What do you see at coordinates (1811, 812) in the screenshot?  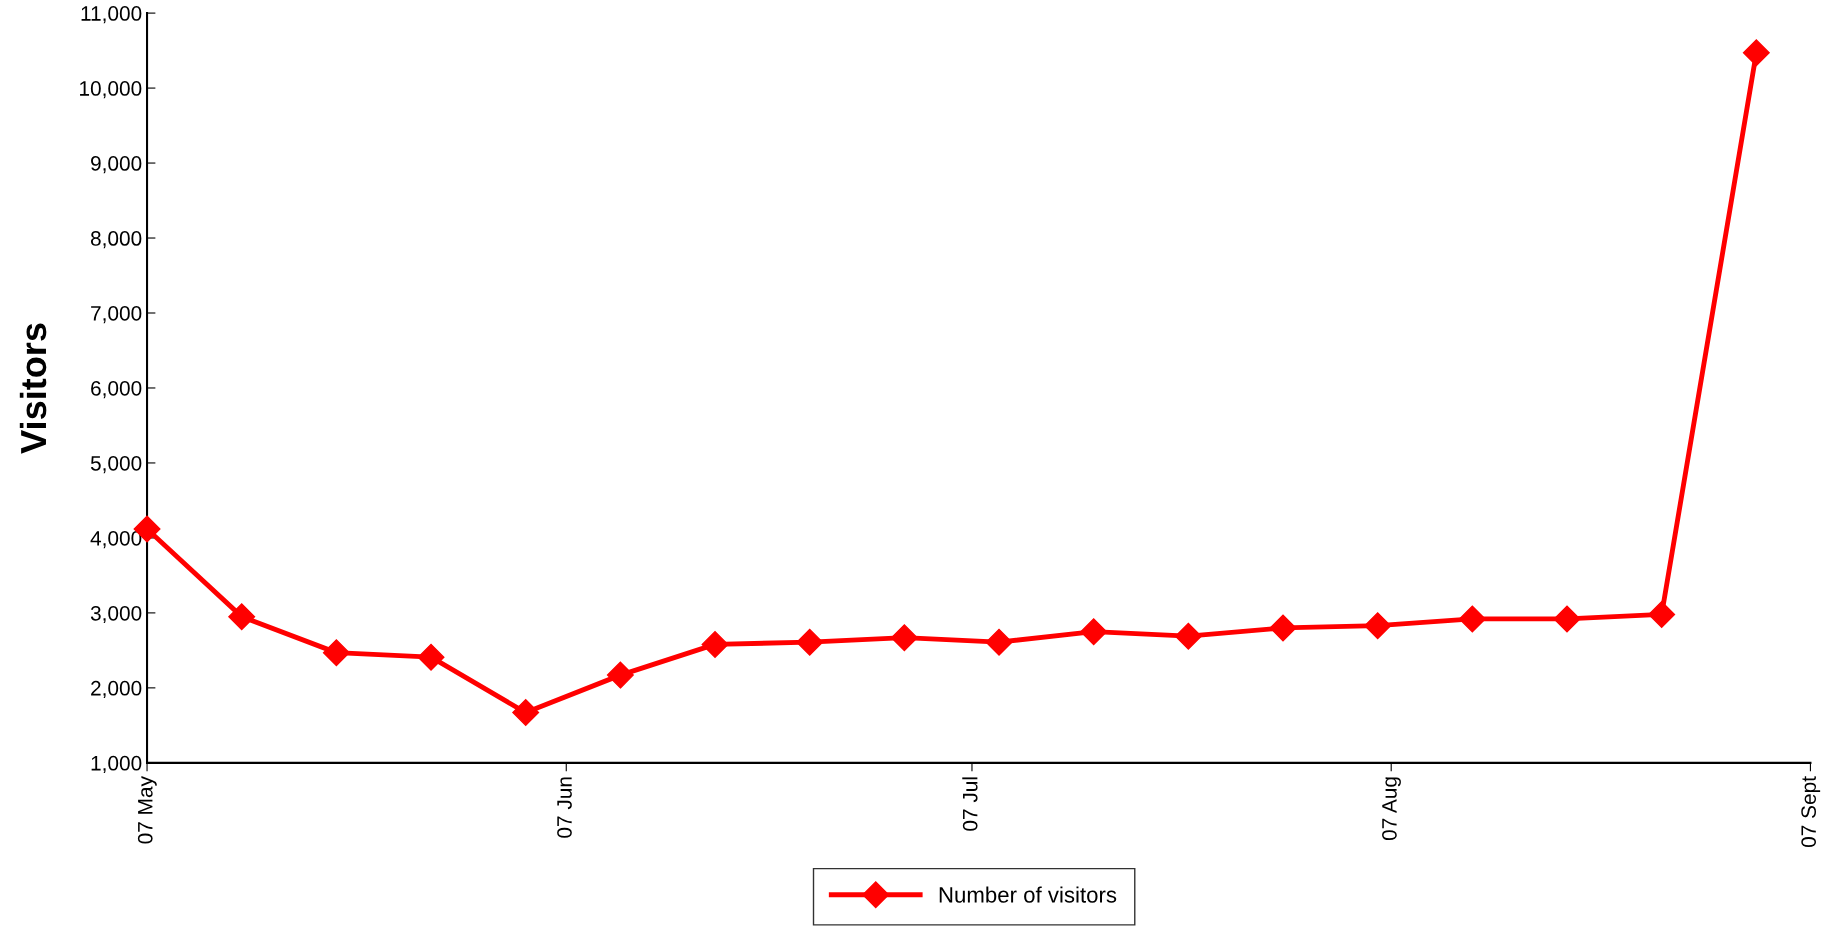 I see `x-tick-label: 07 Sept` at bounding box center [1811, 812].